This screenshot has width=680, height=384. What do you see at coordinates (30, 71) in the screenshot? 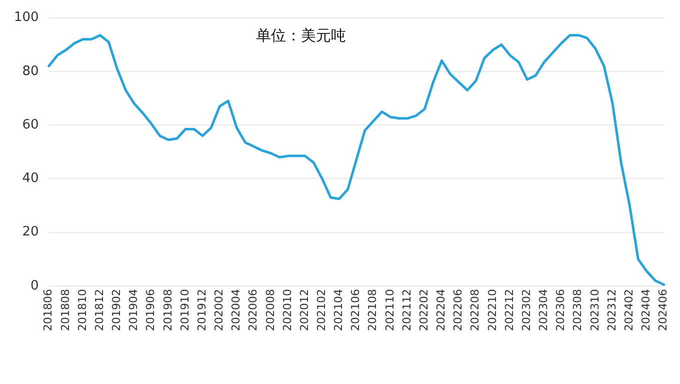
I see `y-tick-label: 80` at bounding box center [30, 71].